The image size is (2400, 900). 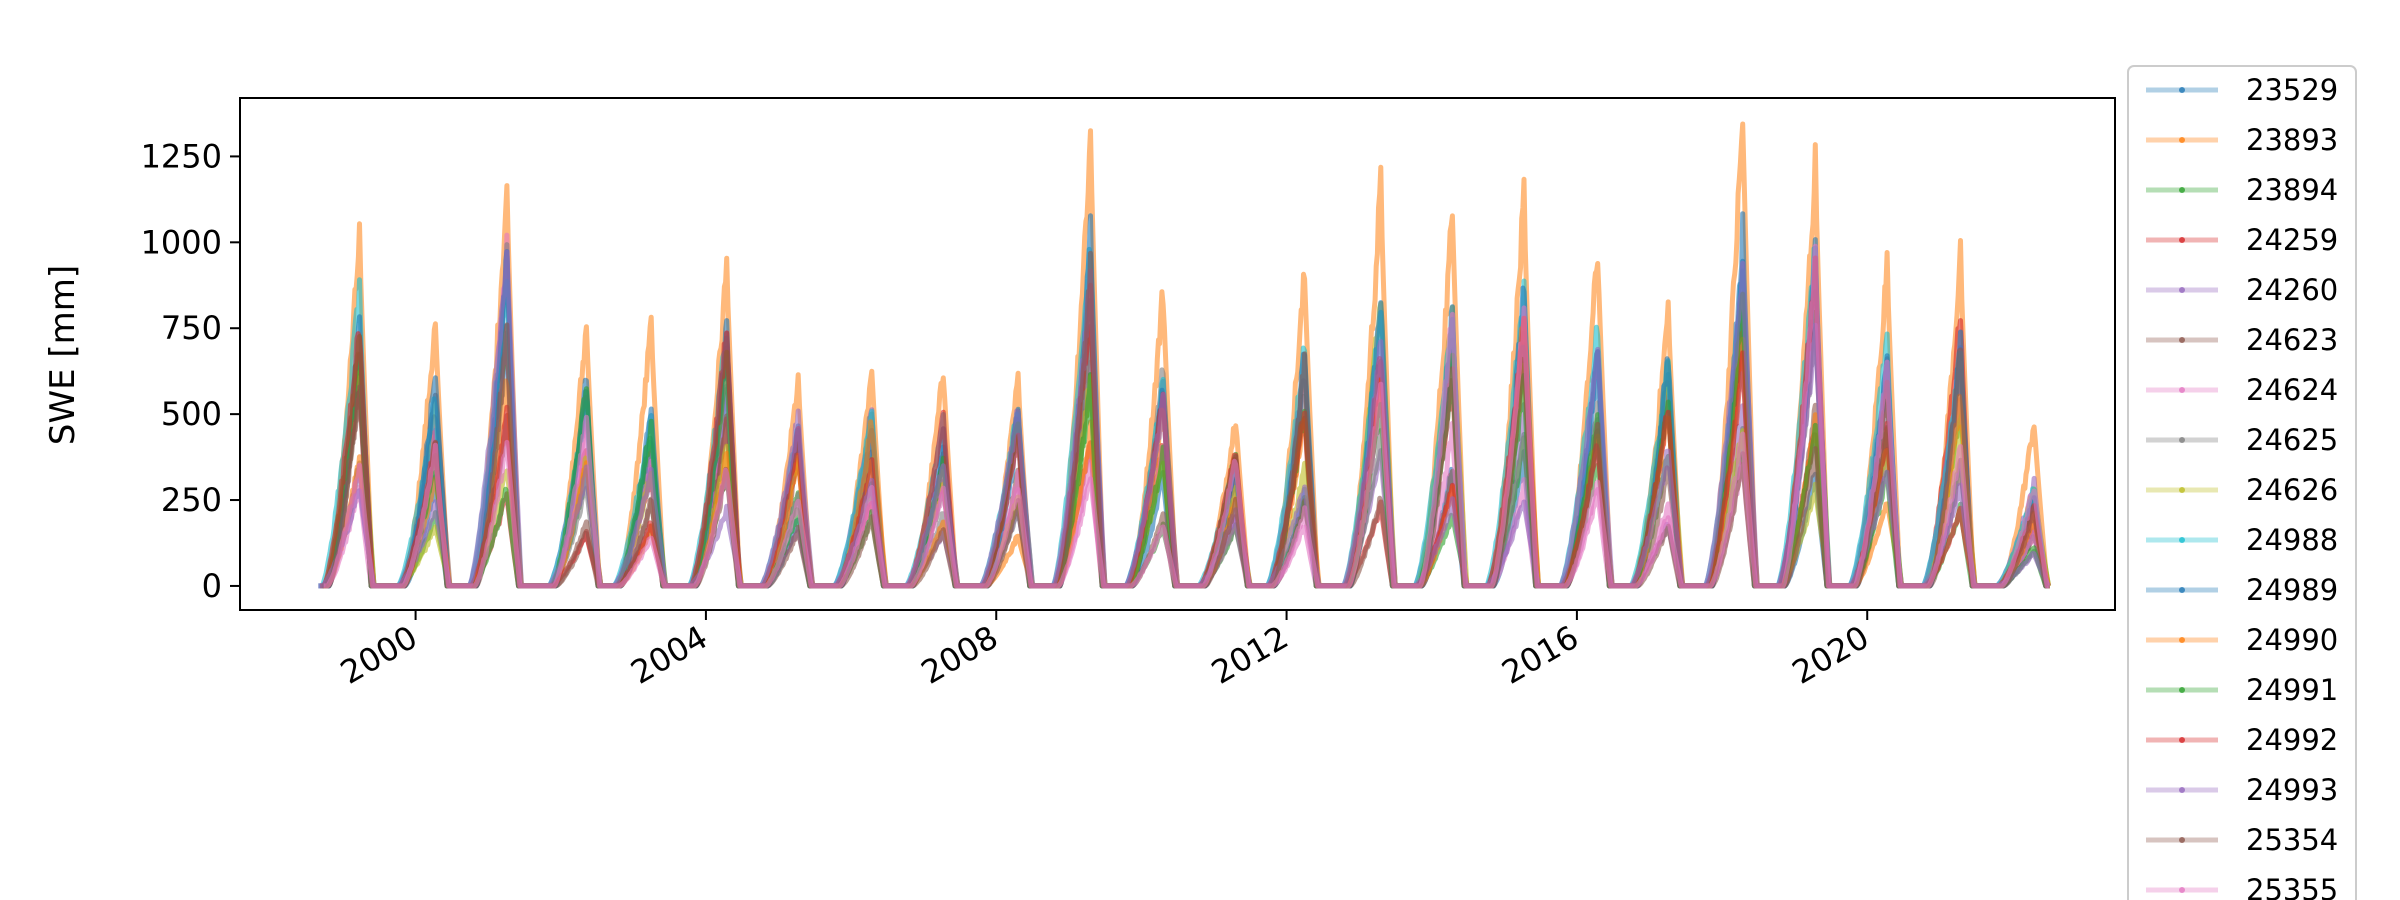 What do you see at coordinates (2292, 790) in the screenshot?
I see `legend-label-24993: 24993` at bounding box center [2292, 790].